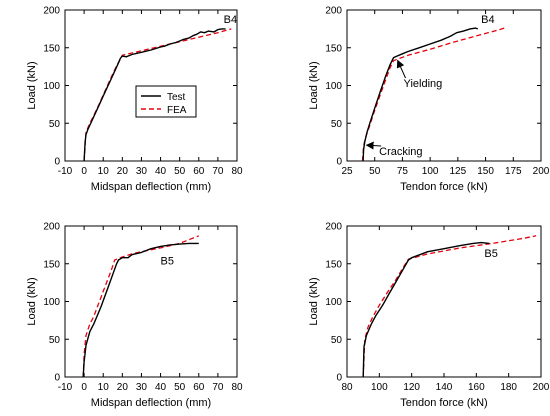  Describe the element at coordinates (411, 387) in the screenshot. I see `x-tick-label: 120` at that location.